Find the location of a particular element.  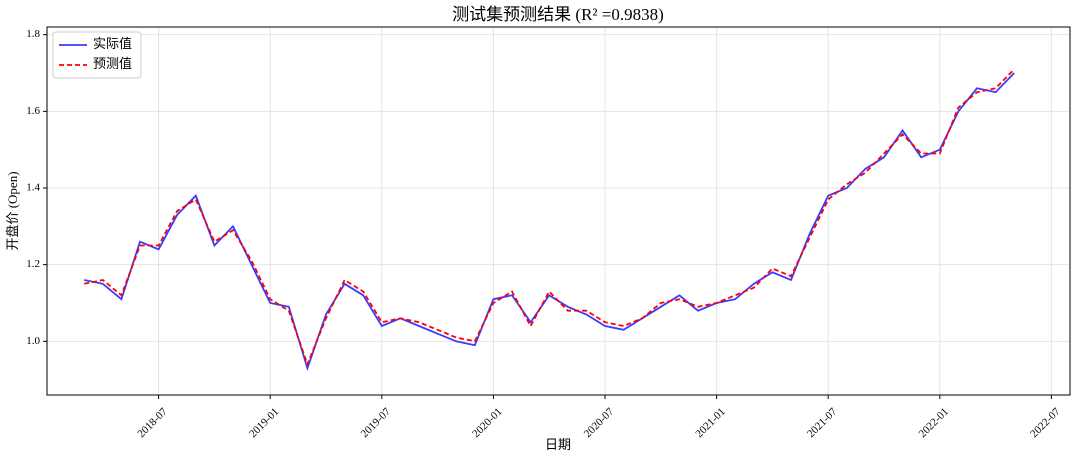

y-tick-label: 1.2 is located at coordinates (33, 264).